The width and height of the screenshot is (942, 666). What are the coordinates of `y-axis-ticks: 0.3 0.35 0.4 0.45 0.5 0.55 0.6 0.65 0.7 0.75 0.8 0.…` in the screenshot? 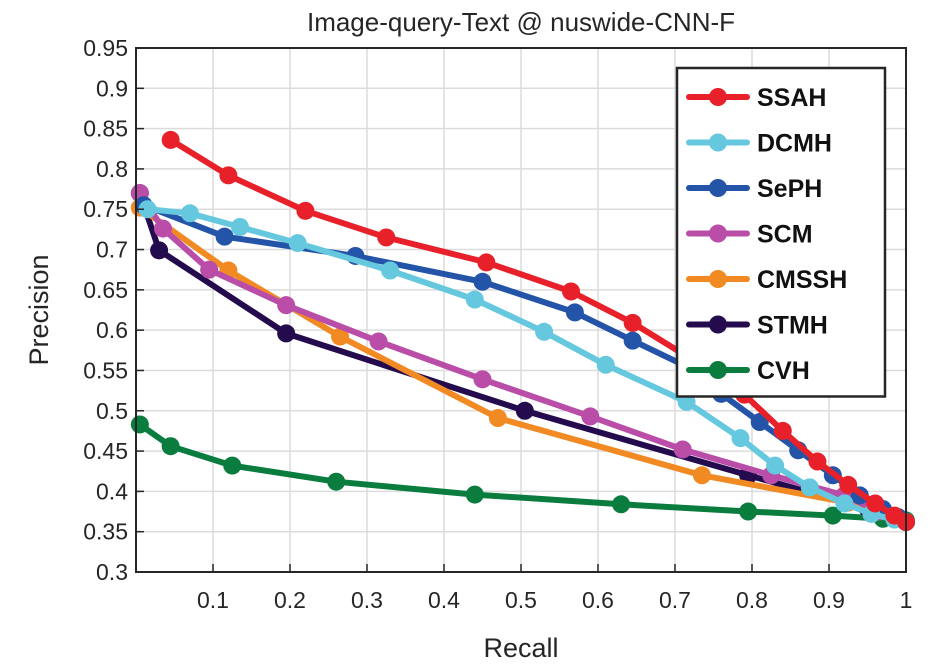 It's located at (113, 310).